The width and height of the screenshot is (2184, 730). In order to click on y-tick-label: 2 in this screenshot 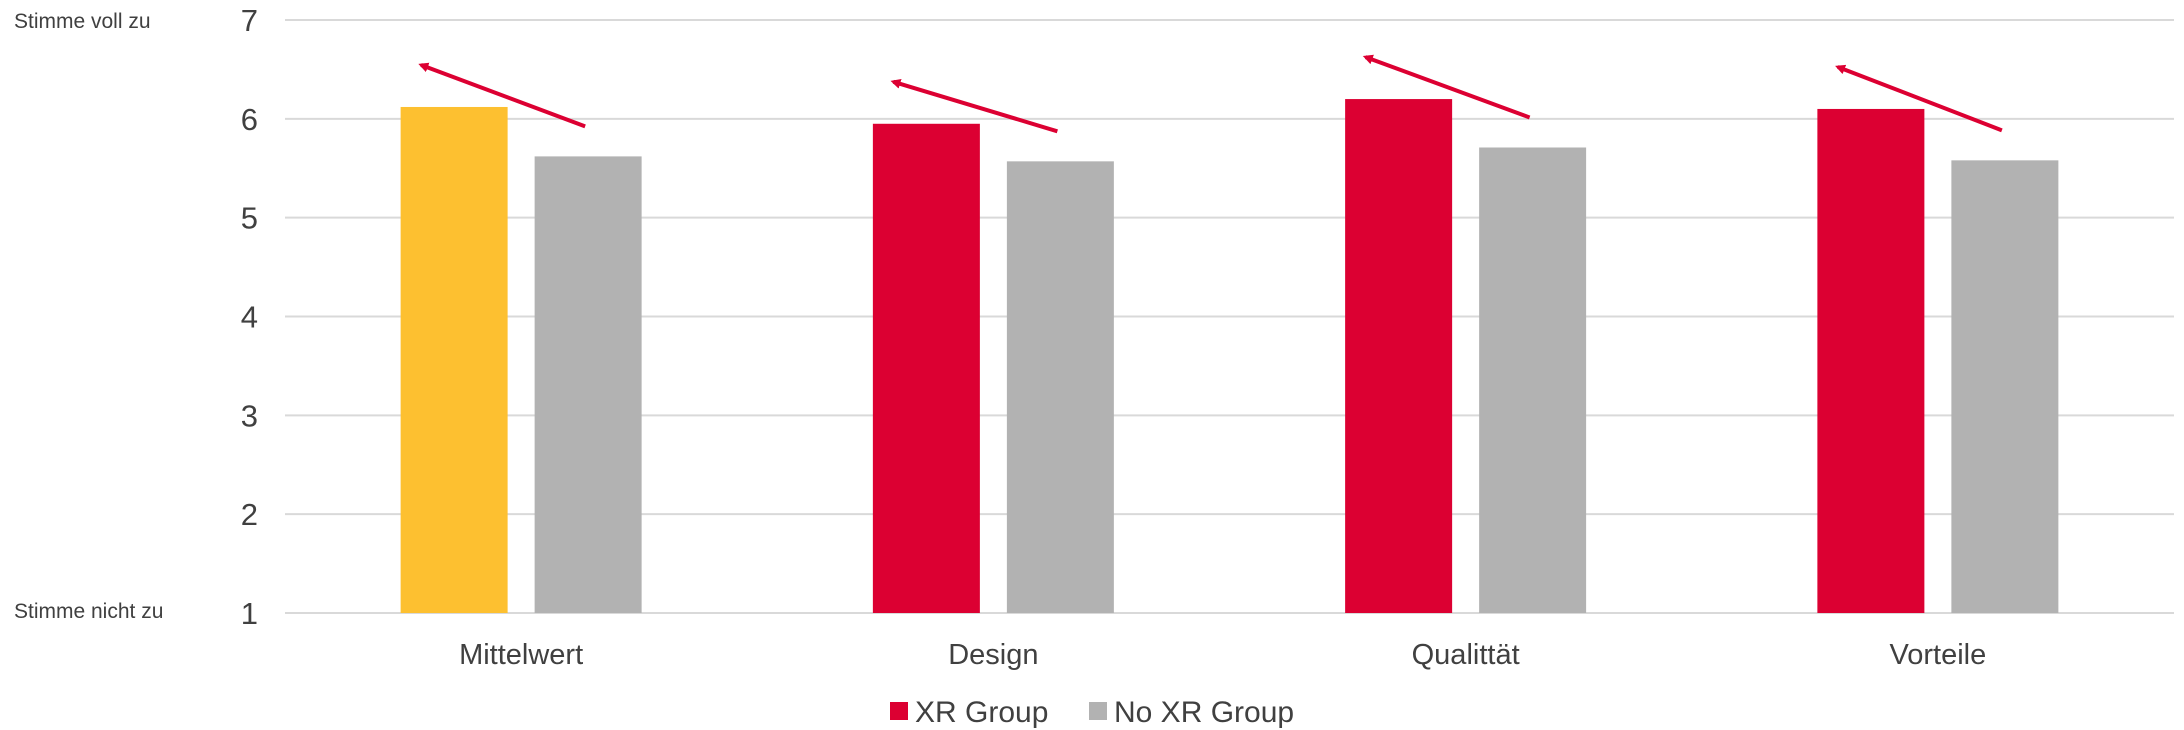, I will do `click(249, 514)`.